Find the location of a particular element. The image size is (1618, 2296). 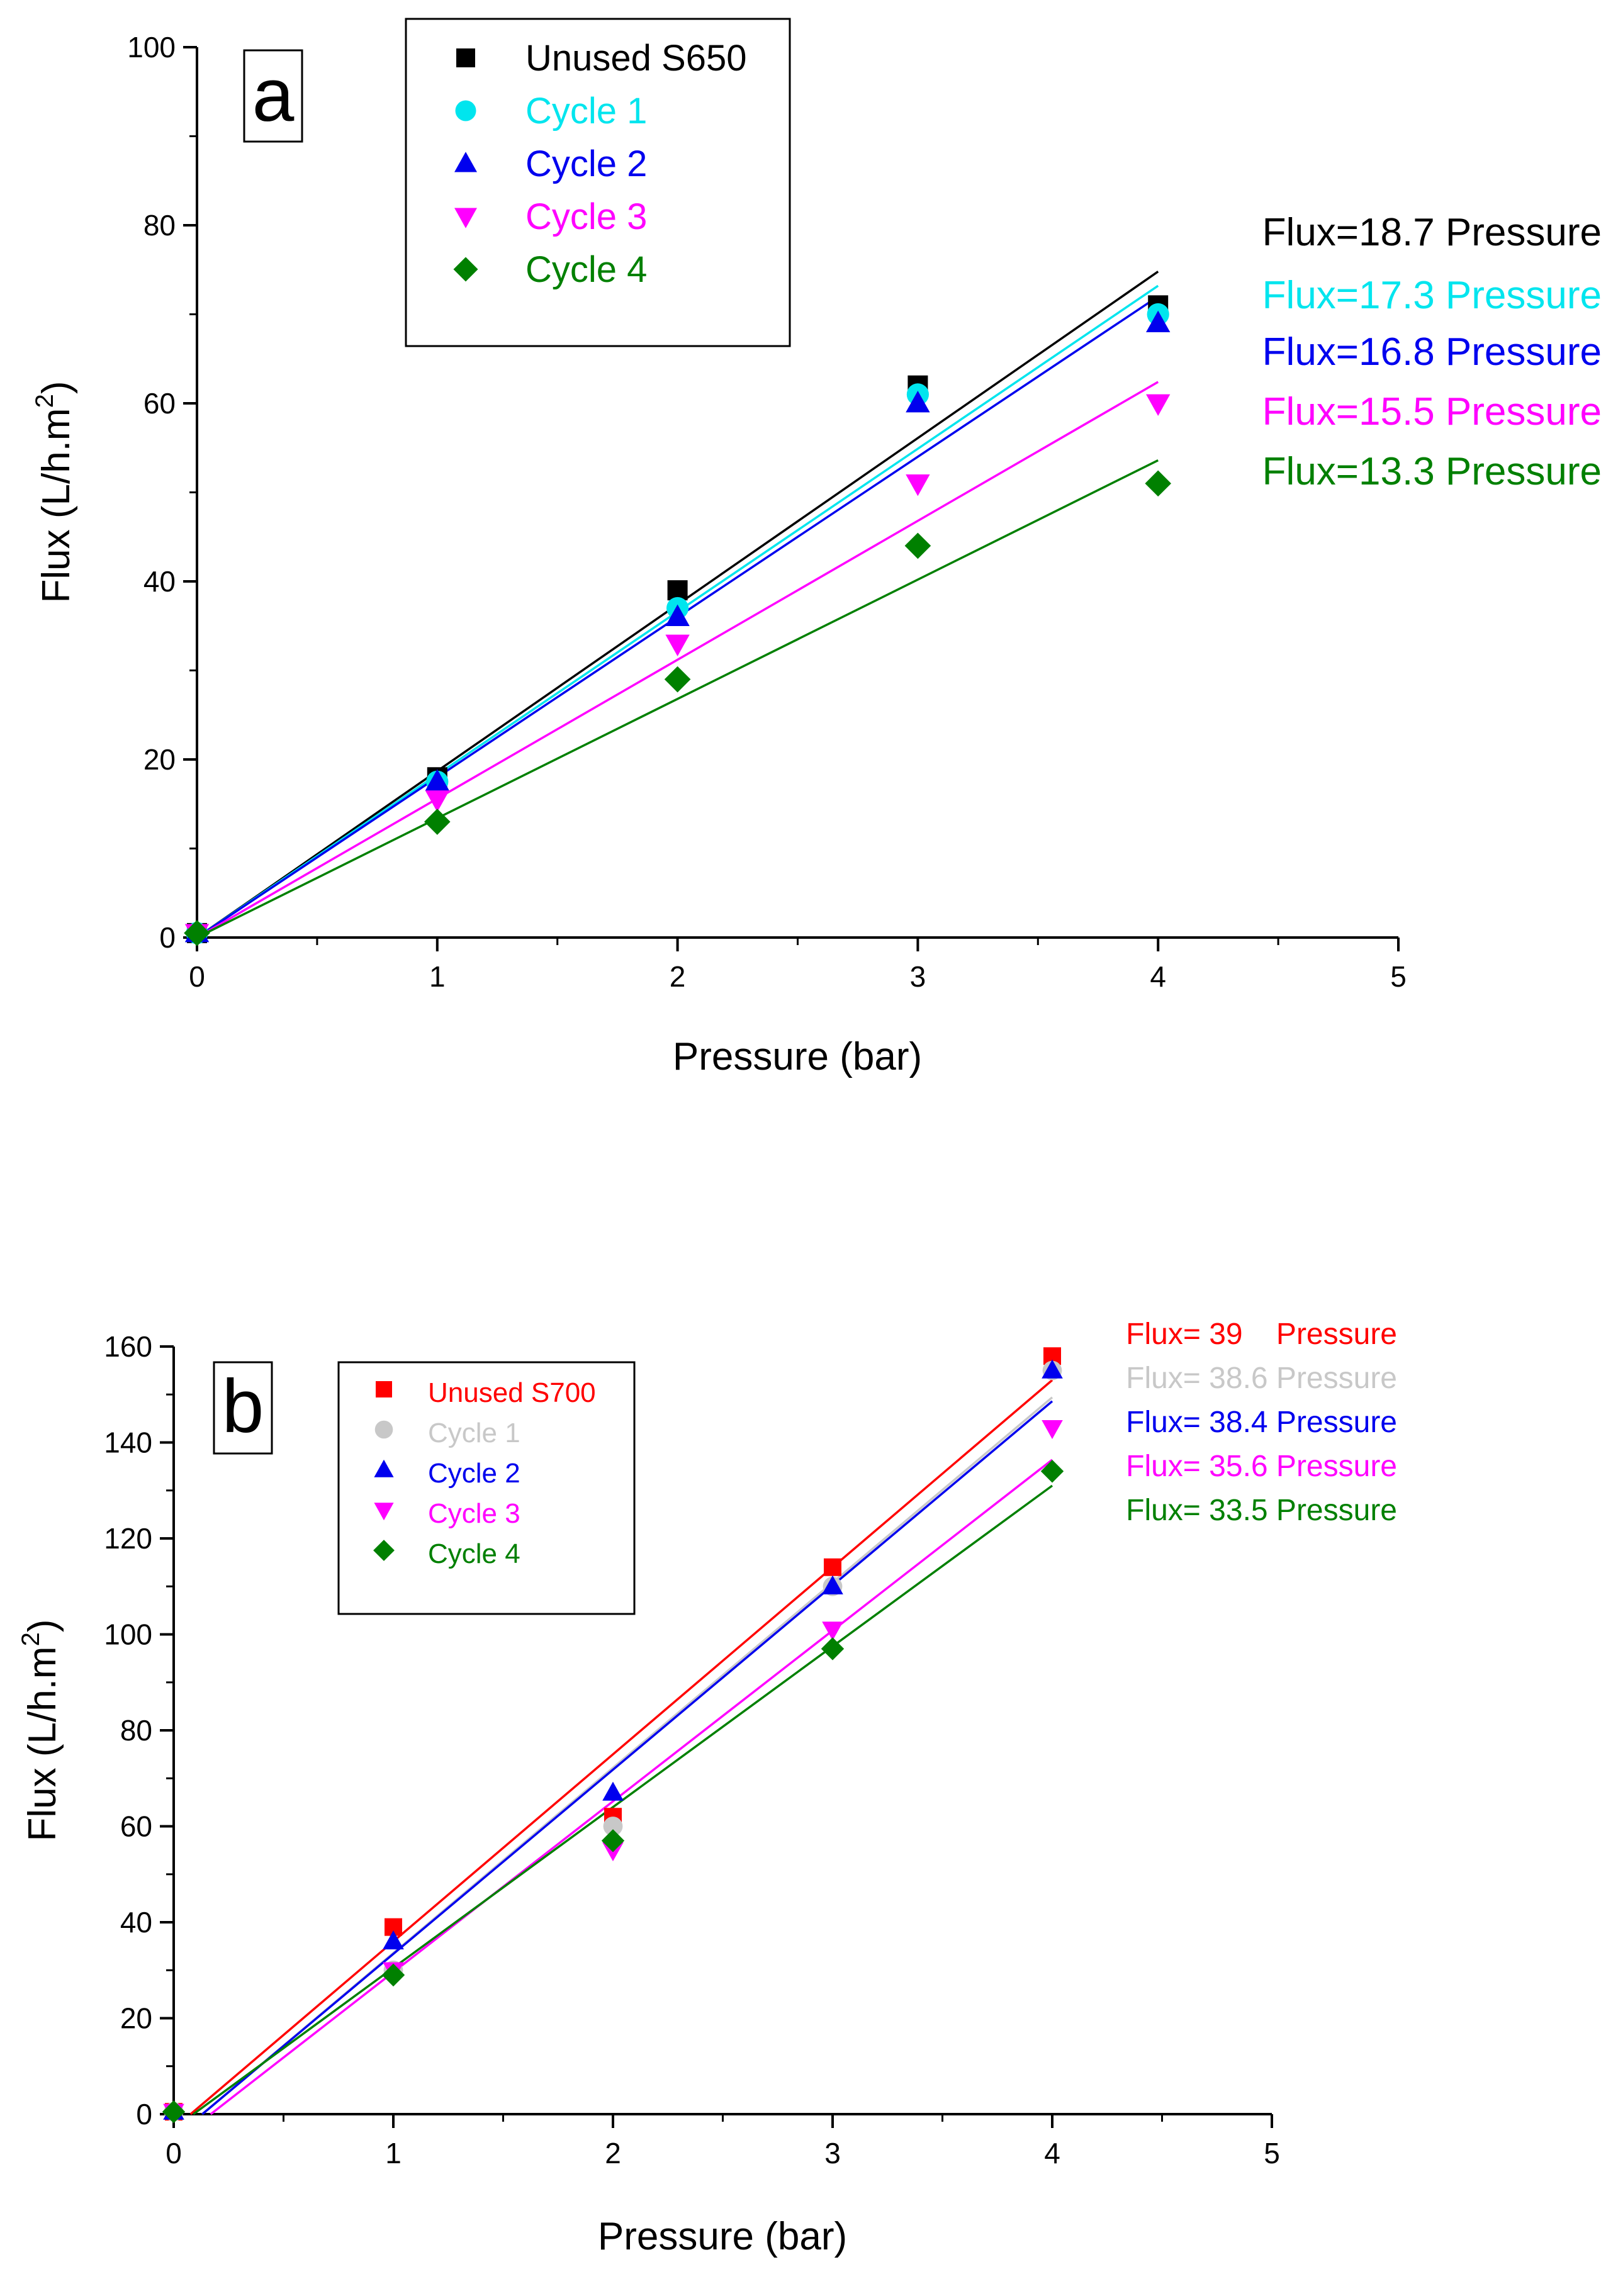

panel-b-y-tick-label: 140 is located at coordinates (128, 1442).